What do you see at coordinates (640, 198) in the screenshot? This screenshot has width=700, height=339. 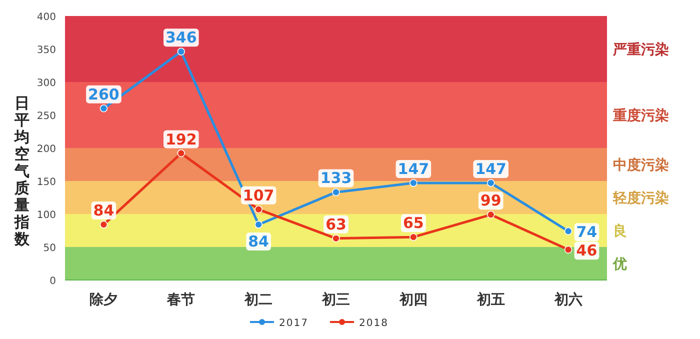 I see `band-label: 轻度污染` at bounding box center [640, 198].